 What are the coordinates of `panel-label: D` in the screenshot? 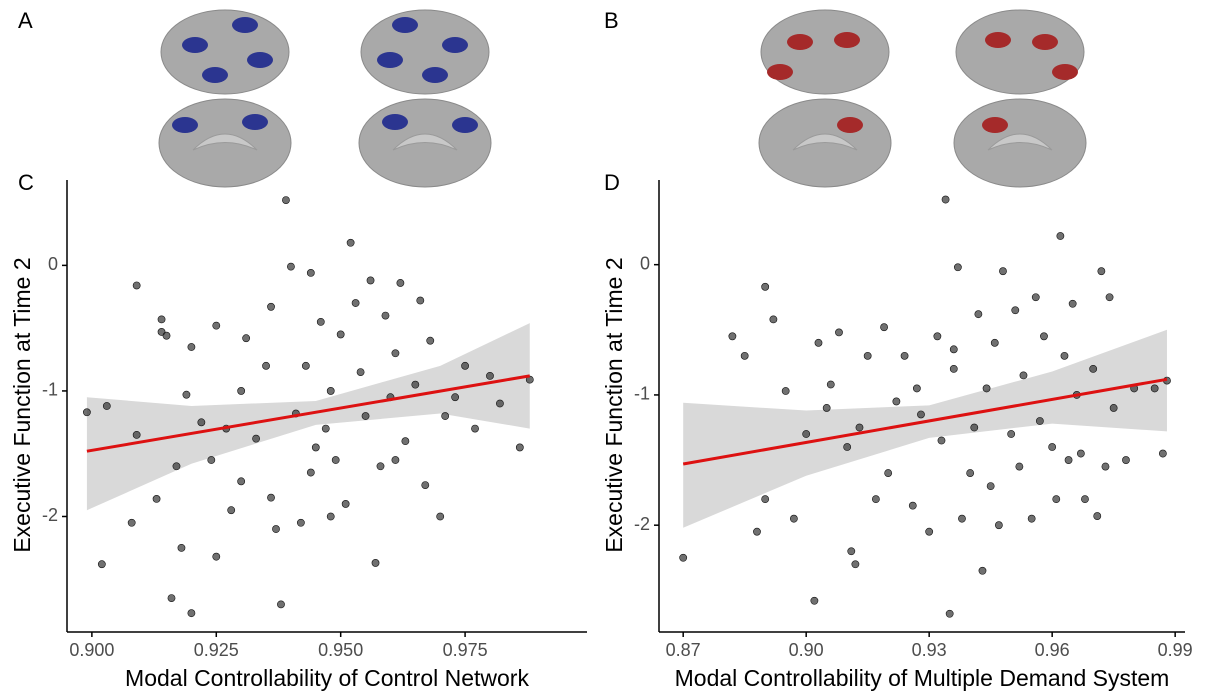 It's located at (612, 182).